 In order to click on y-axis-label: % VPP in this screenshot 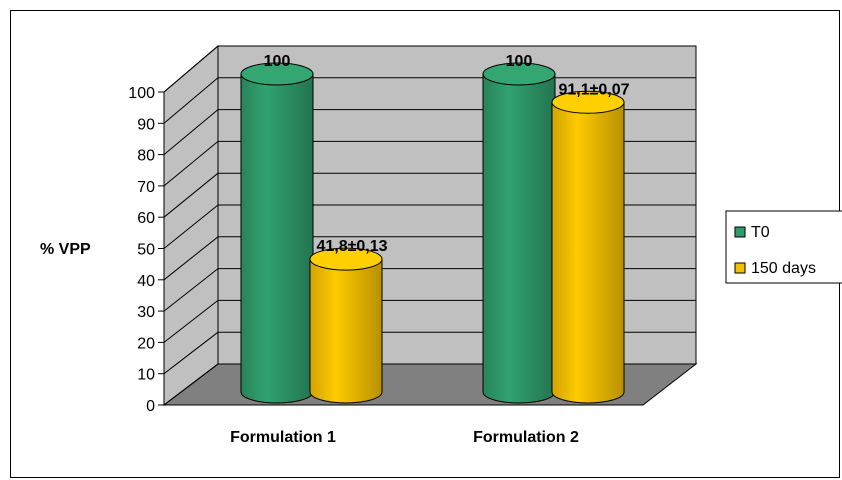, I will do `click(65, 249)`.